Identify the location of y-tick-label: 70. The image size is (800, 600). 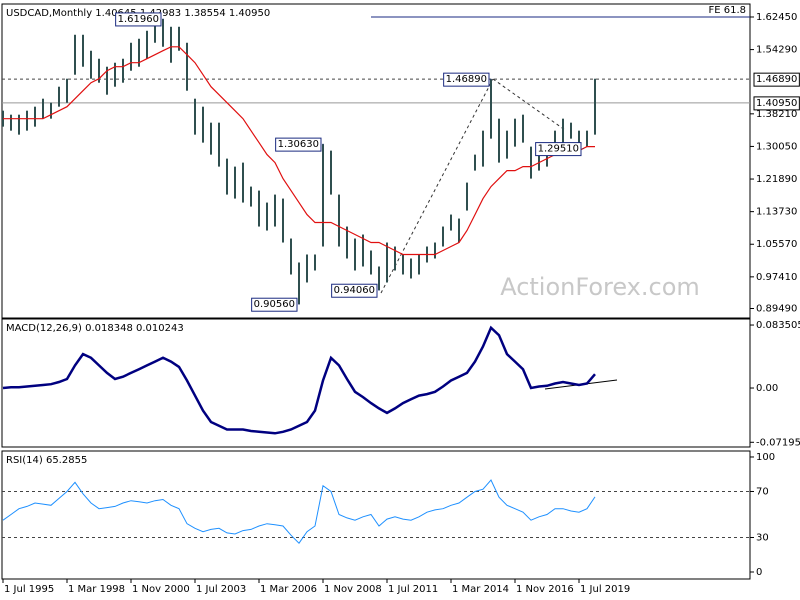
(762, 491).